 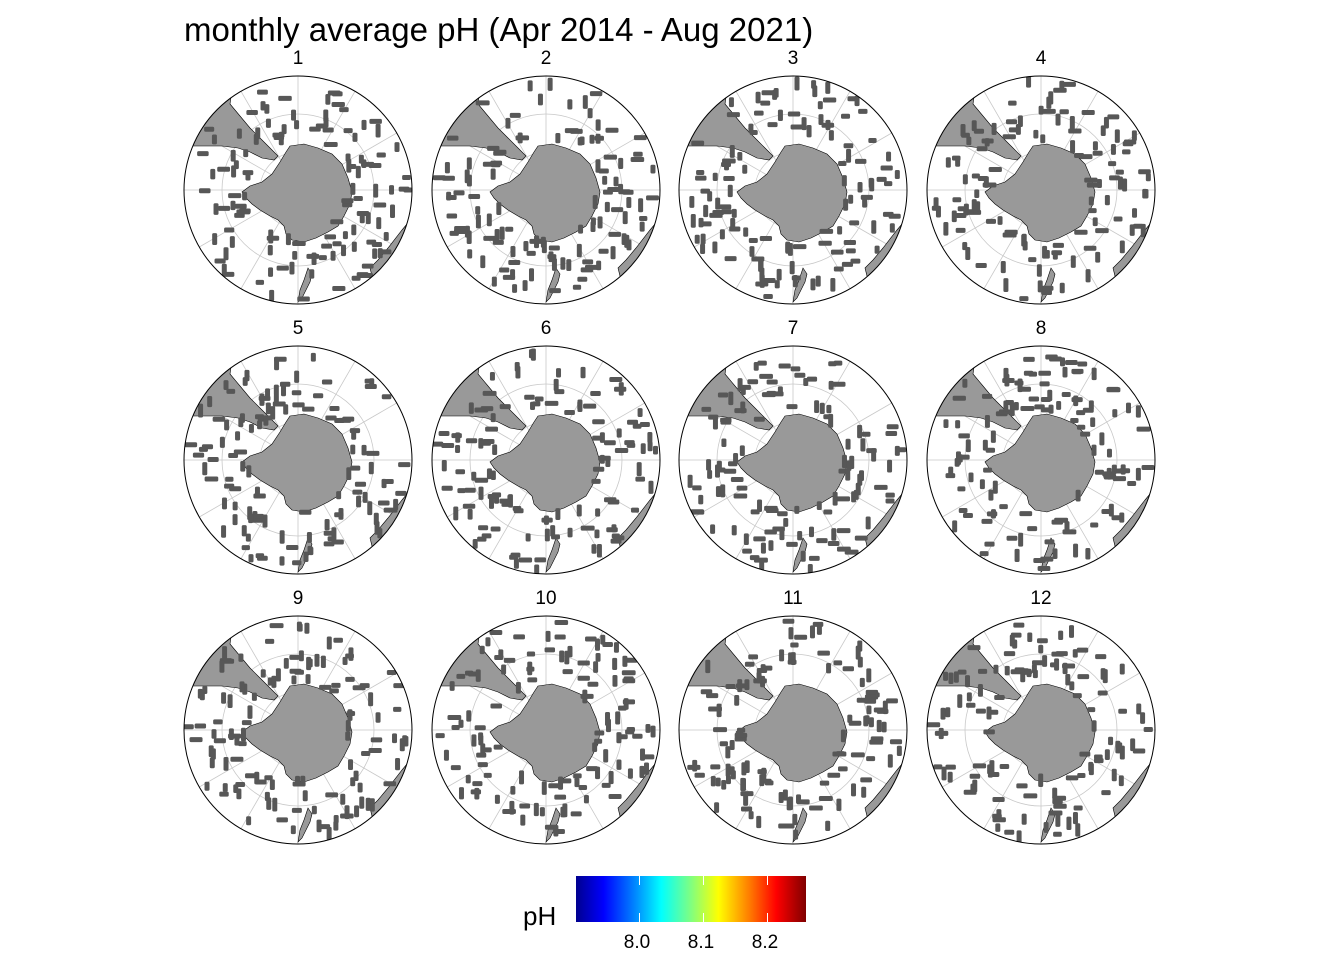 I want to click on legend-tick-label-8-2: 8.2, so click(x=765, y=942).